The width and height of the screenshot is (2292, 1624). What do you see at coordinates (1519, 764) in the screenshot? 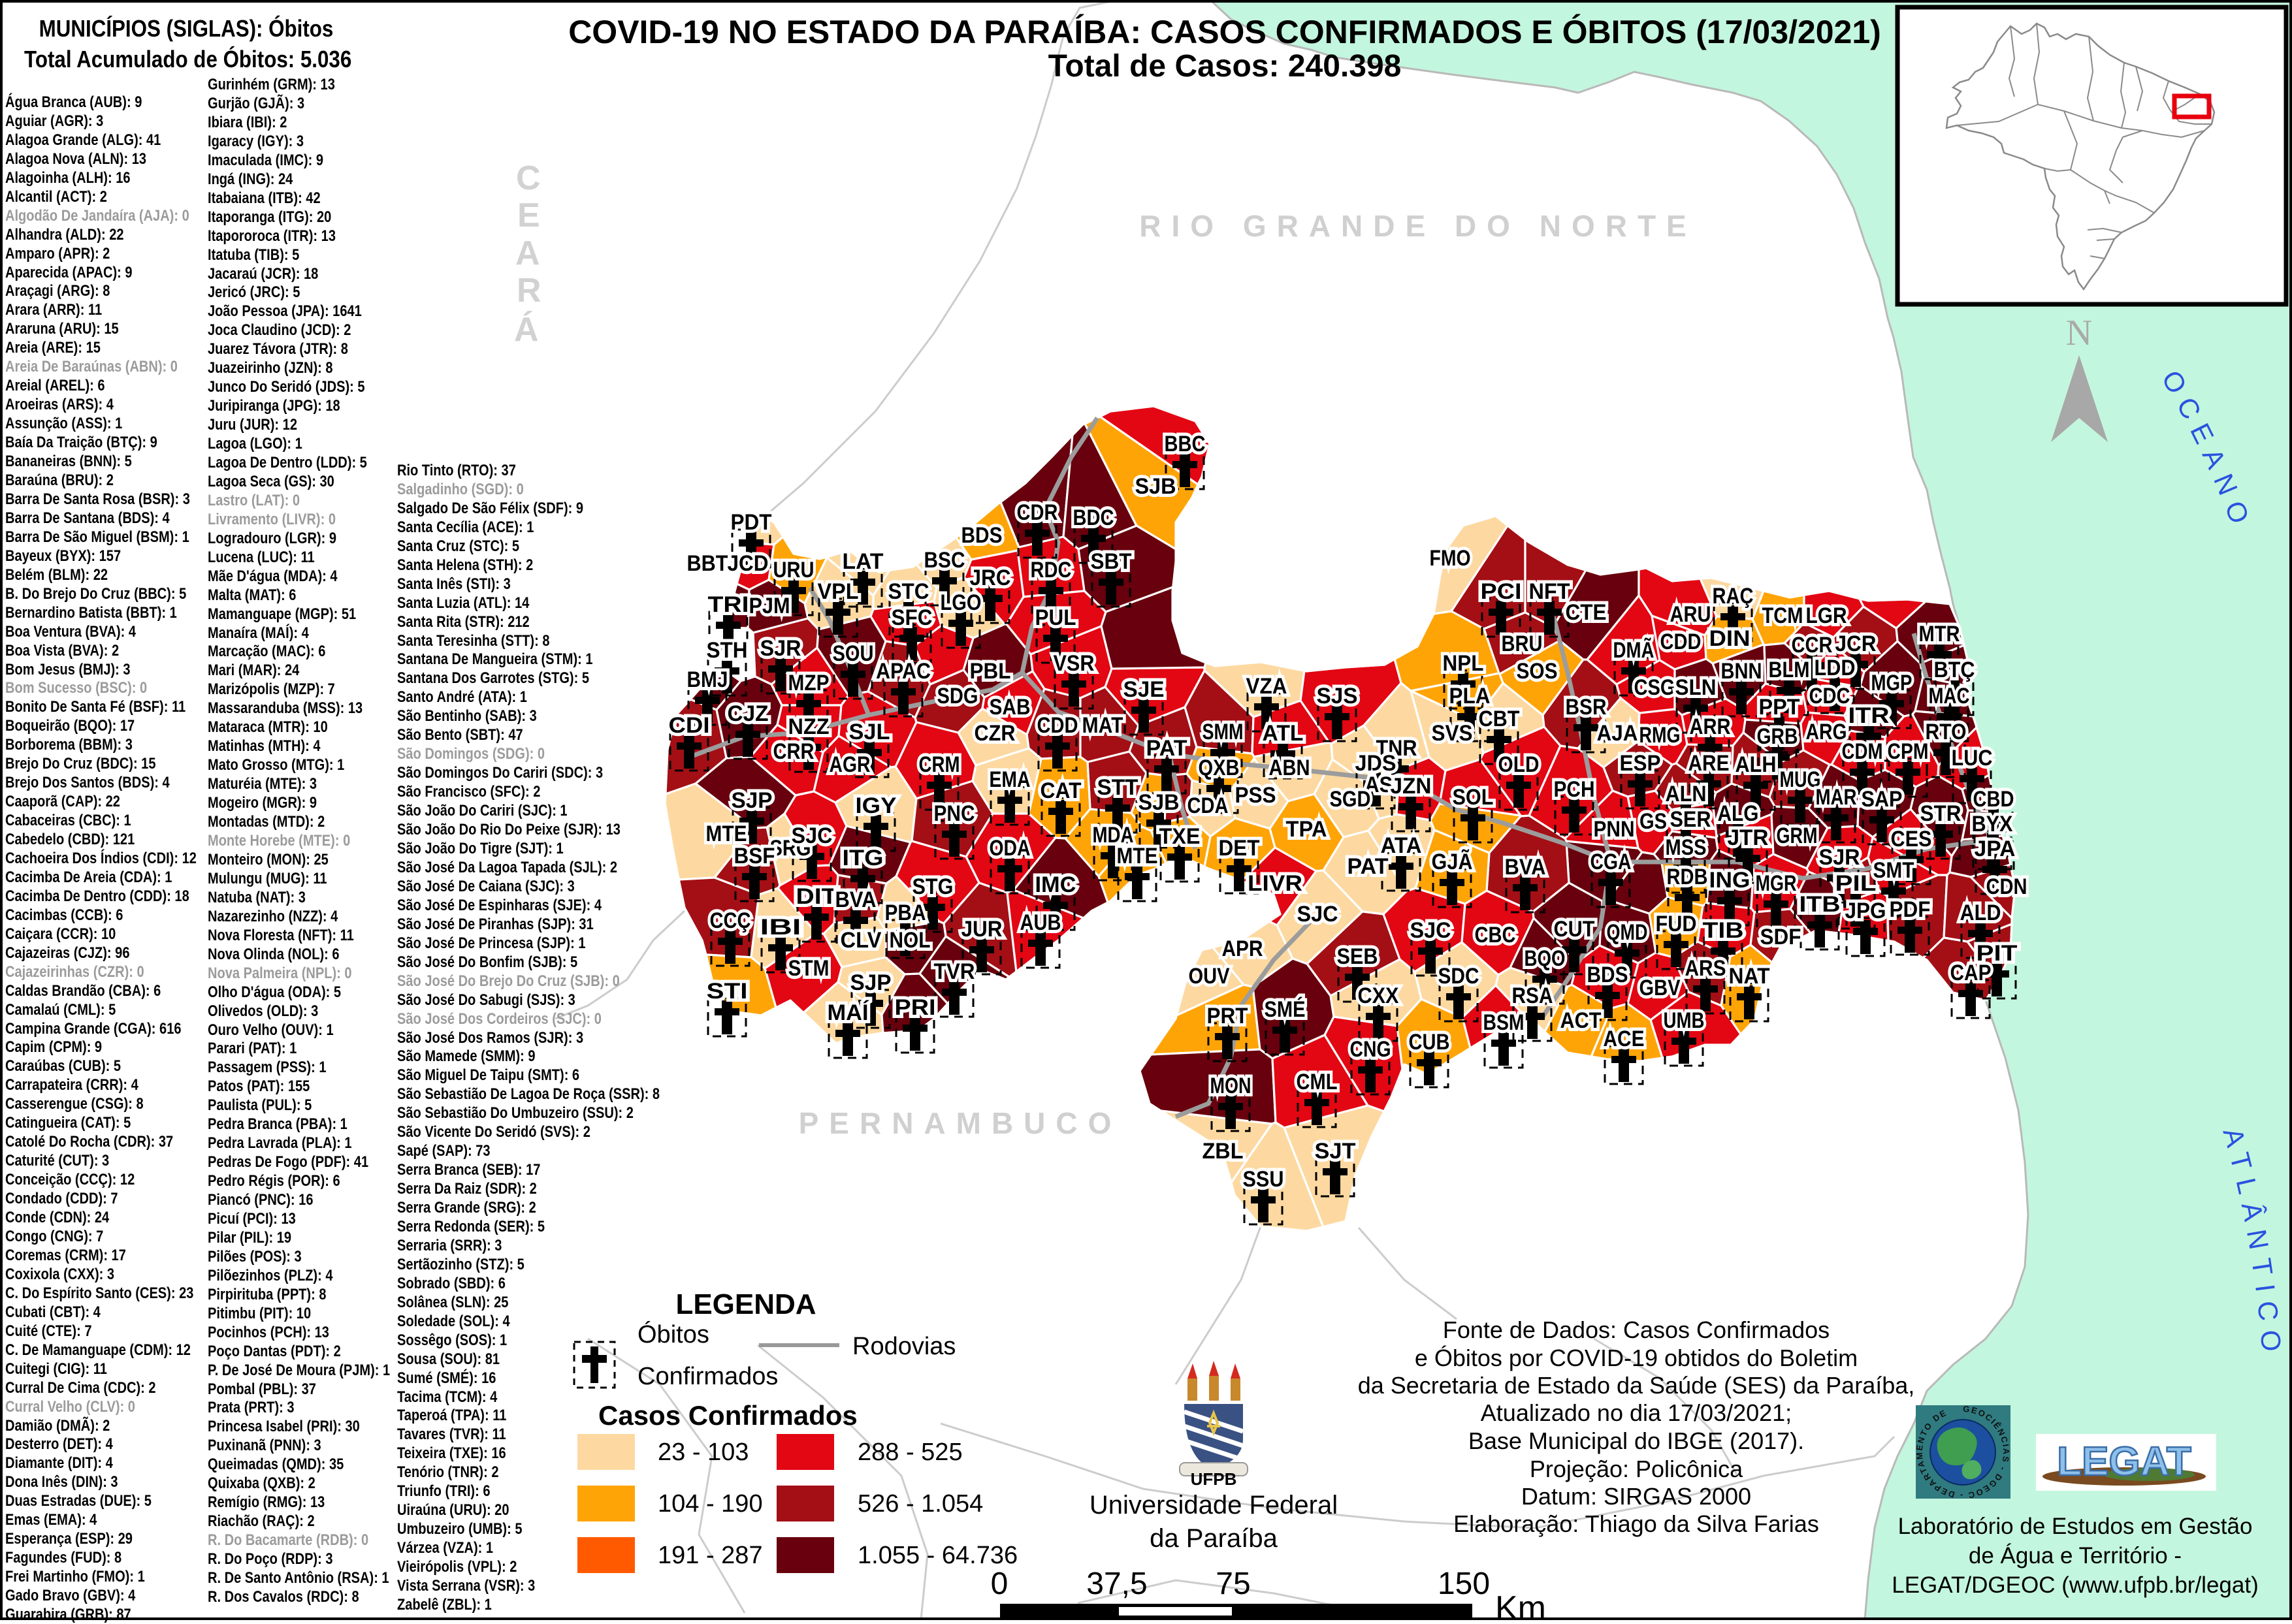
I see `svg-text: OLD` at bounding box center [1519, 764].